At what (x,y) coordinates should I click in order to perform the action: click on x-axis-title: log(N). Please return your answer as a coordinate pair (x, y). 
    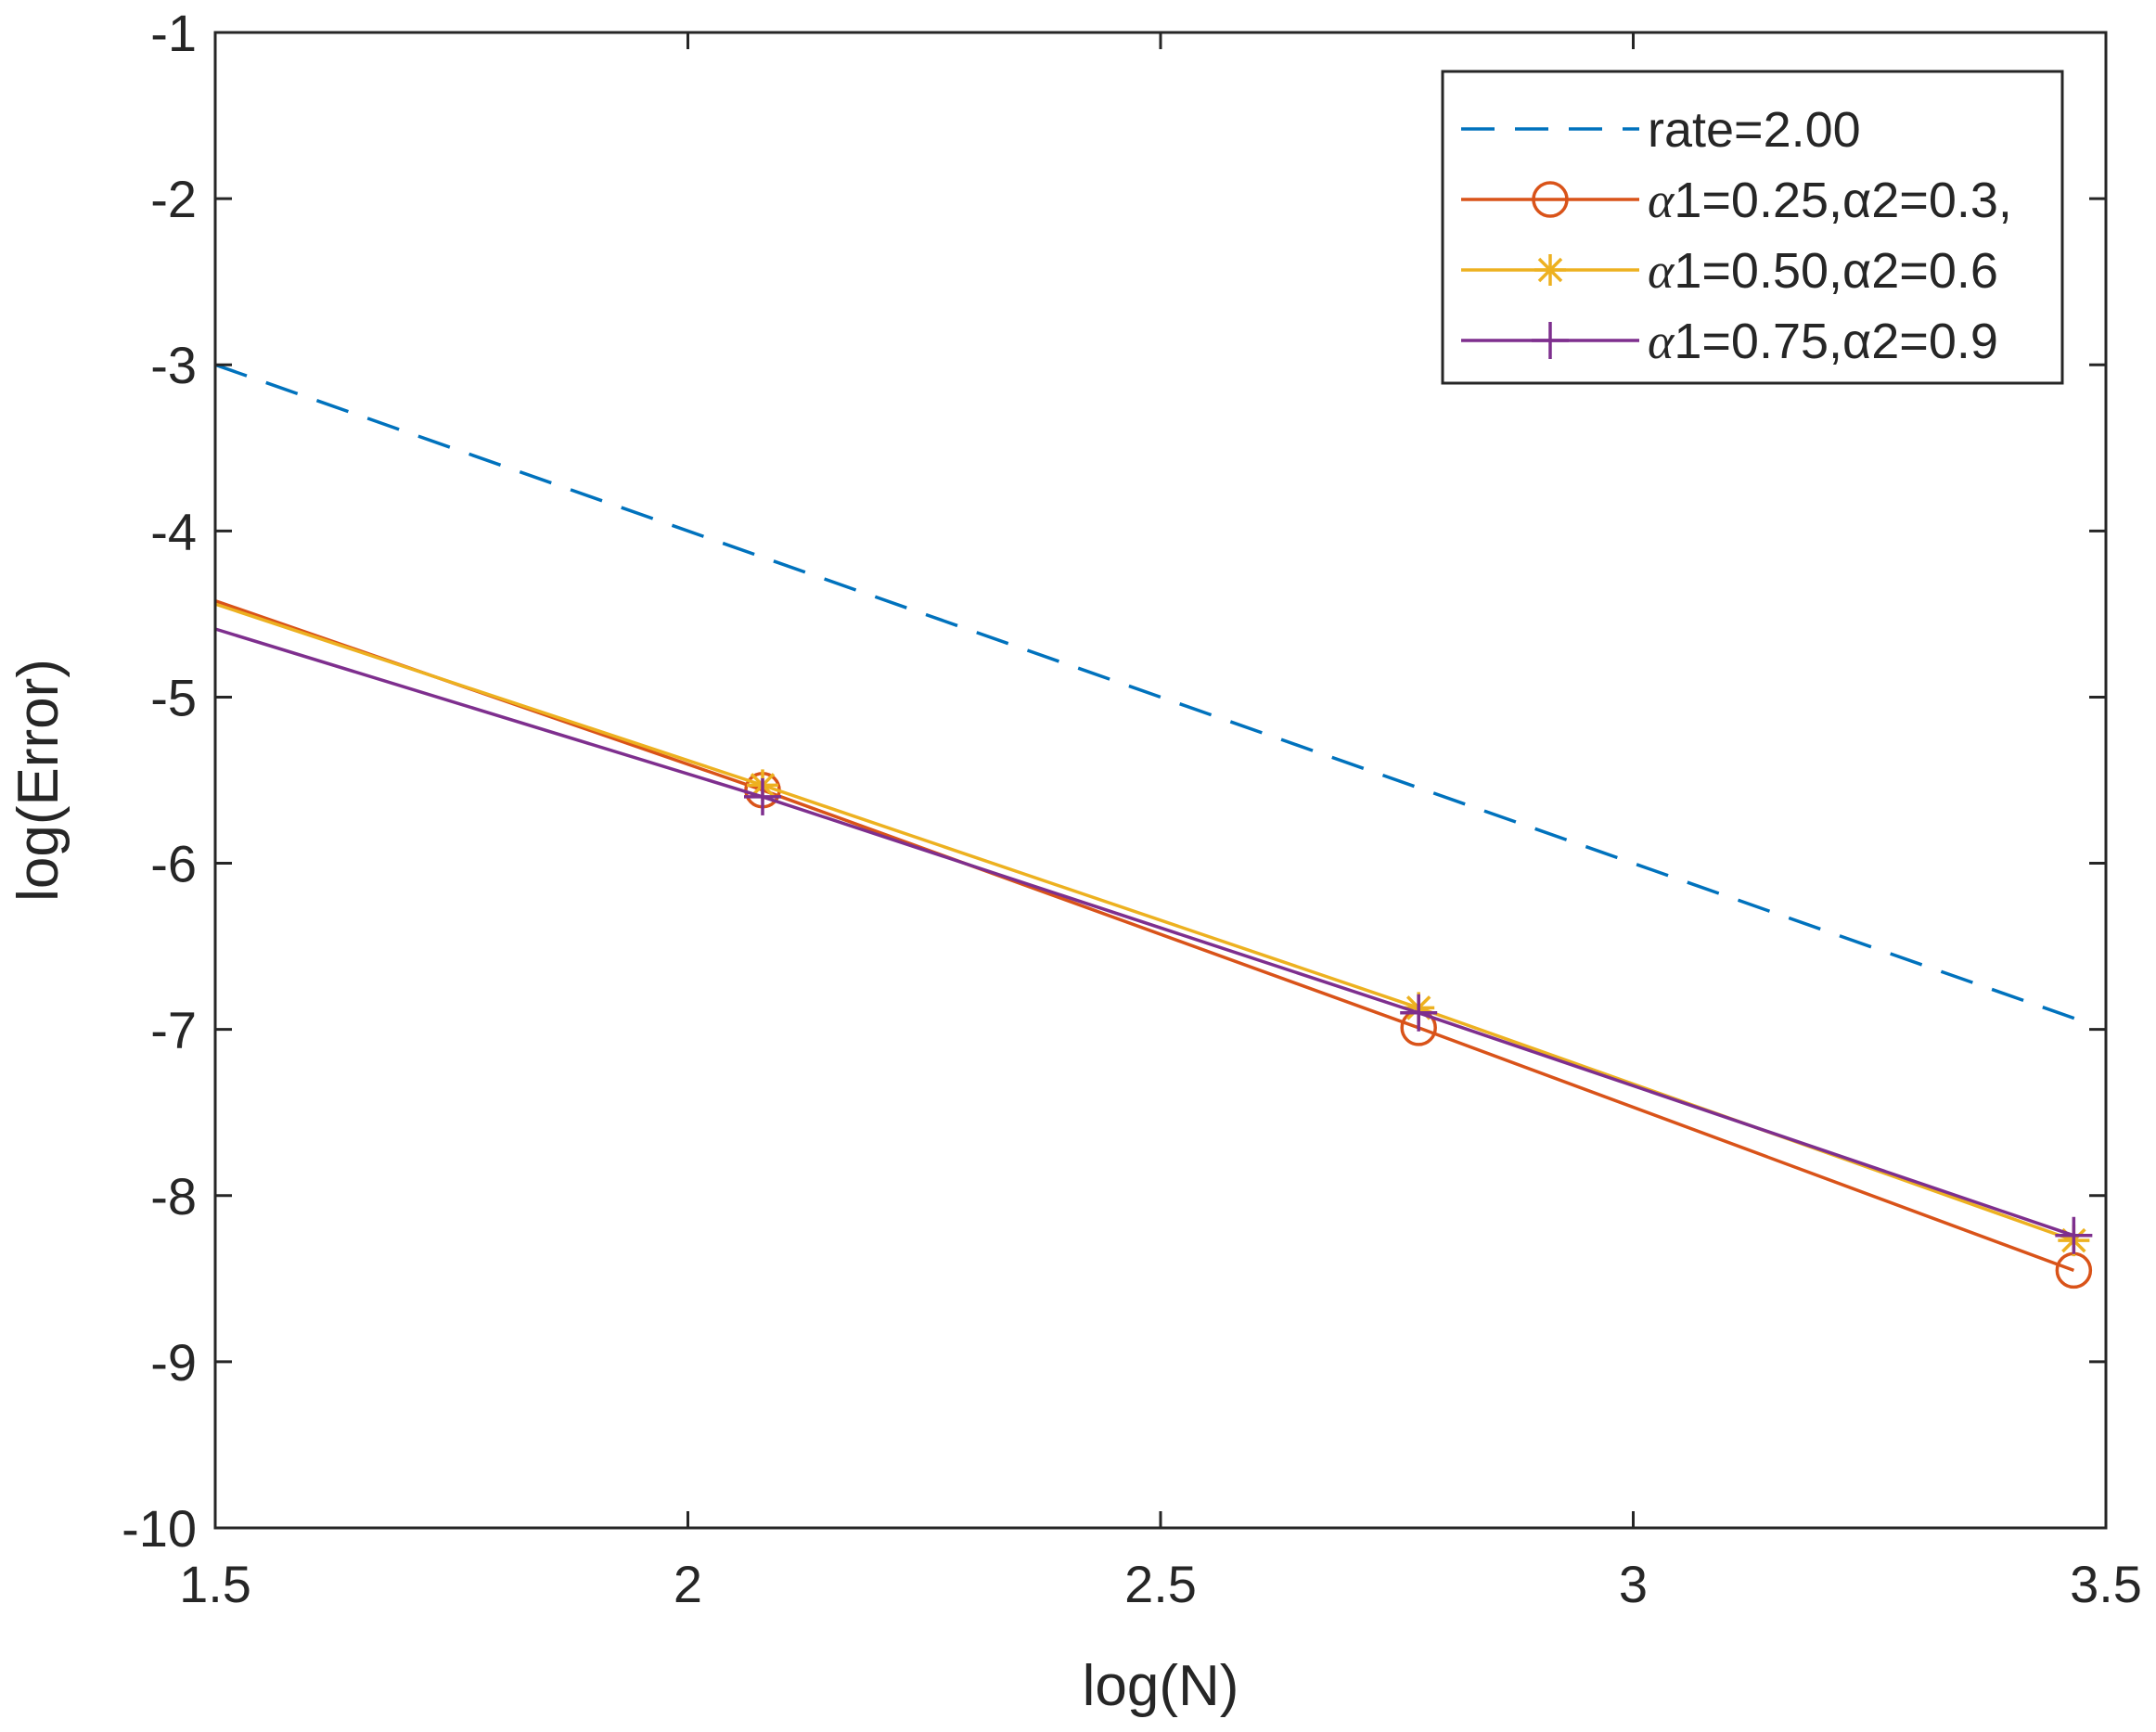
    Looking at the image, I should click on (1161, 1686).